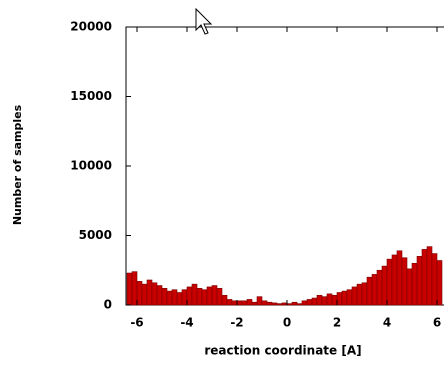  Describe the element at coordinates (91, 27) in the screenshot. I see `y-tick-label: 20000` at that location.